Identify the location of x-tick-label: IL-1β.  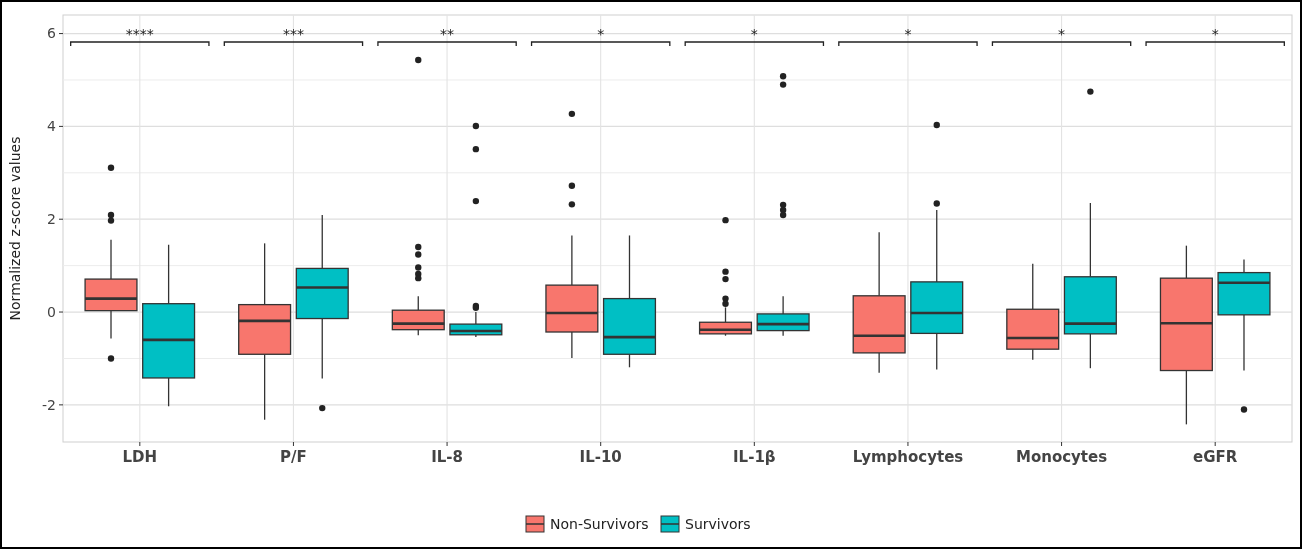
(754, 457).